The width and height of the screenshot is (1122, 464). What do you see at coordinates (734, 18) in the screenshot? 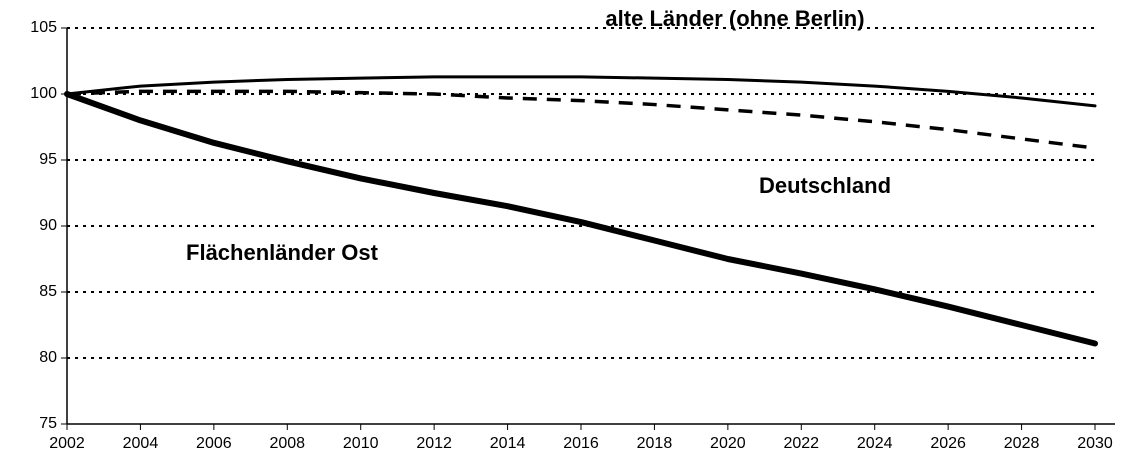
I see `series-label: alte Länder (ohne Berlin)` at bounding box center [734, 18].